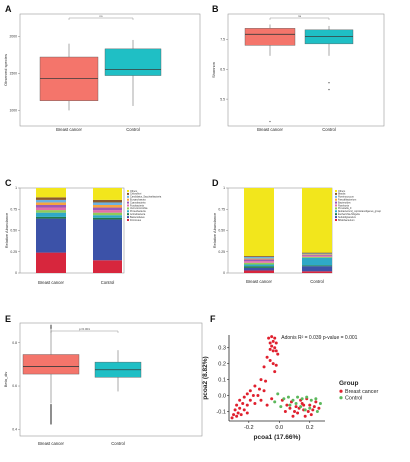 The height and width of the screenshot is (462, 410). Describe the element at coordinates (5, 70) in the screenshot. I see `y-axis-label: Observed species` at that location.